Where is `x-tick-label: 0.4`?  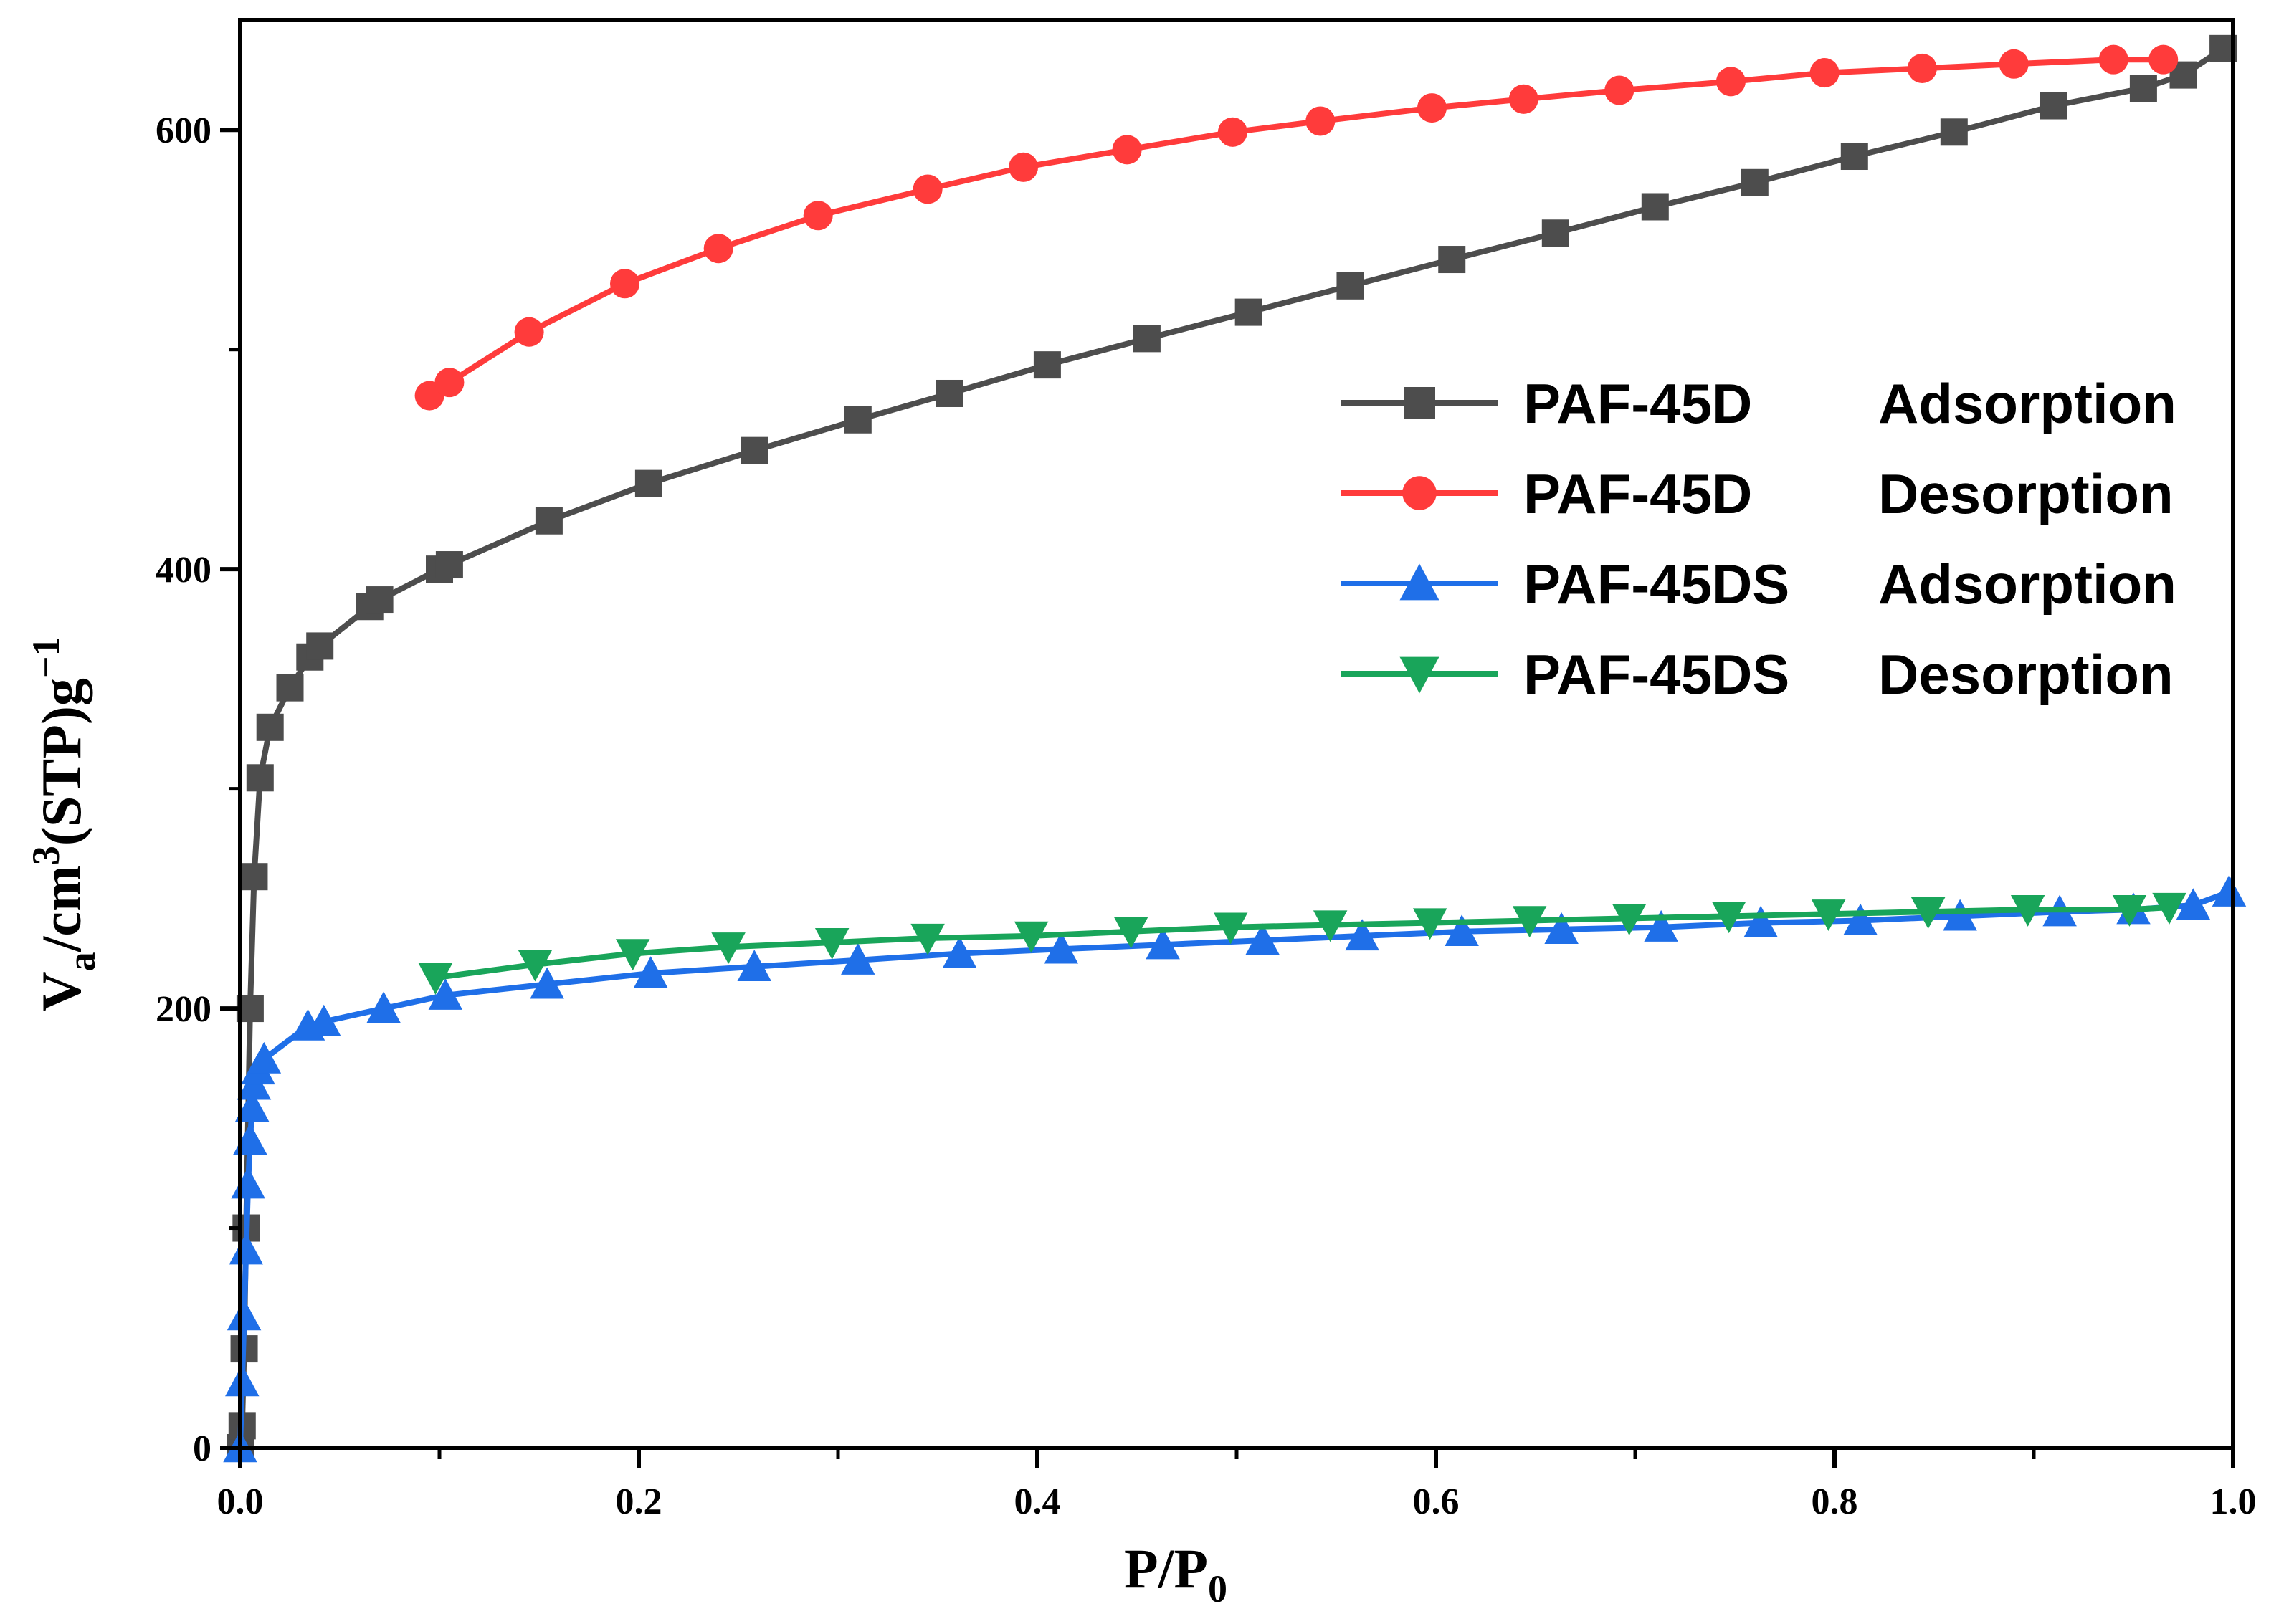
x-tick-label: 0.4 is located at coordinates (1037, 1501).